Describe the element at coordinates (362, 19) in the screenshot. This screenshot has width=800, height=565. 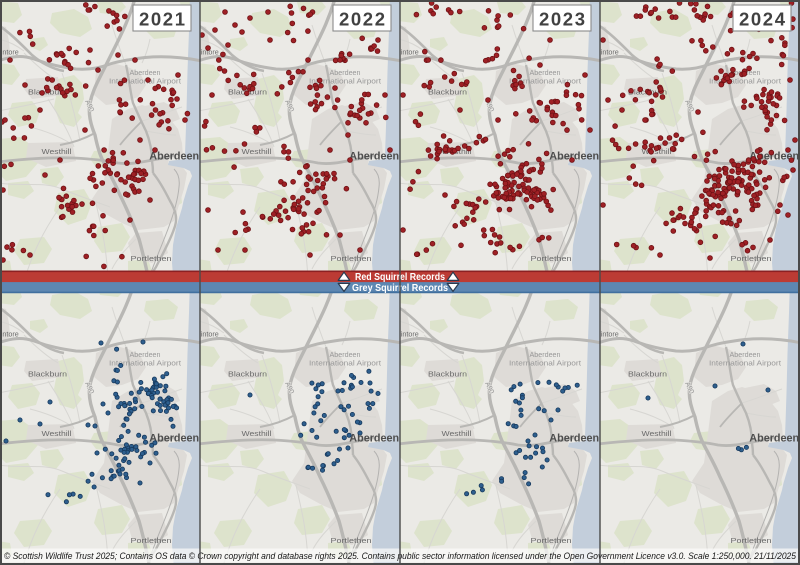
I see `svg-text: 2022` at that location.